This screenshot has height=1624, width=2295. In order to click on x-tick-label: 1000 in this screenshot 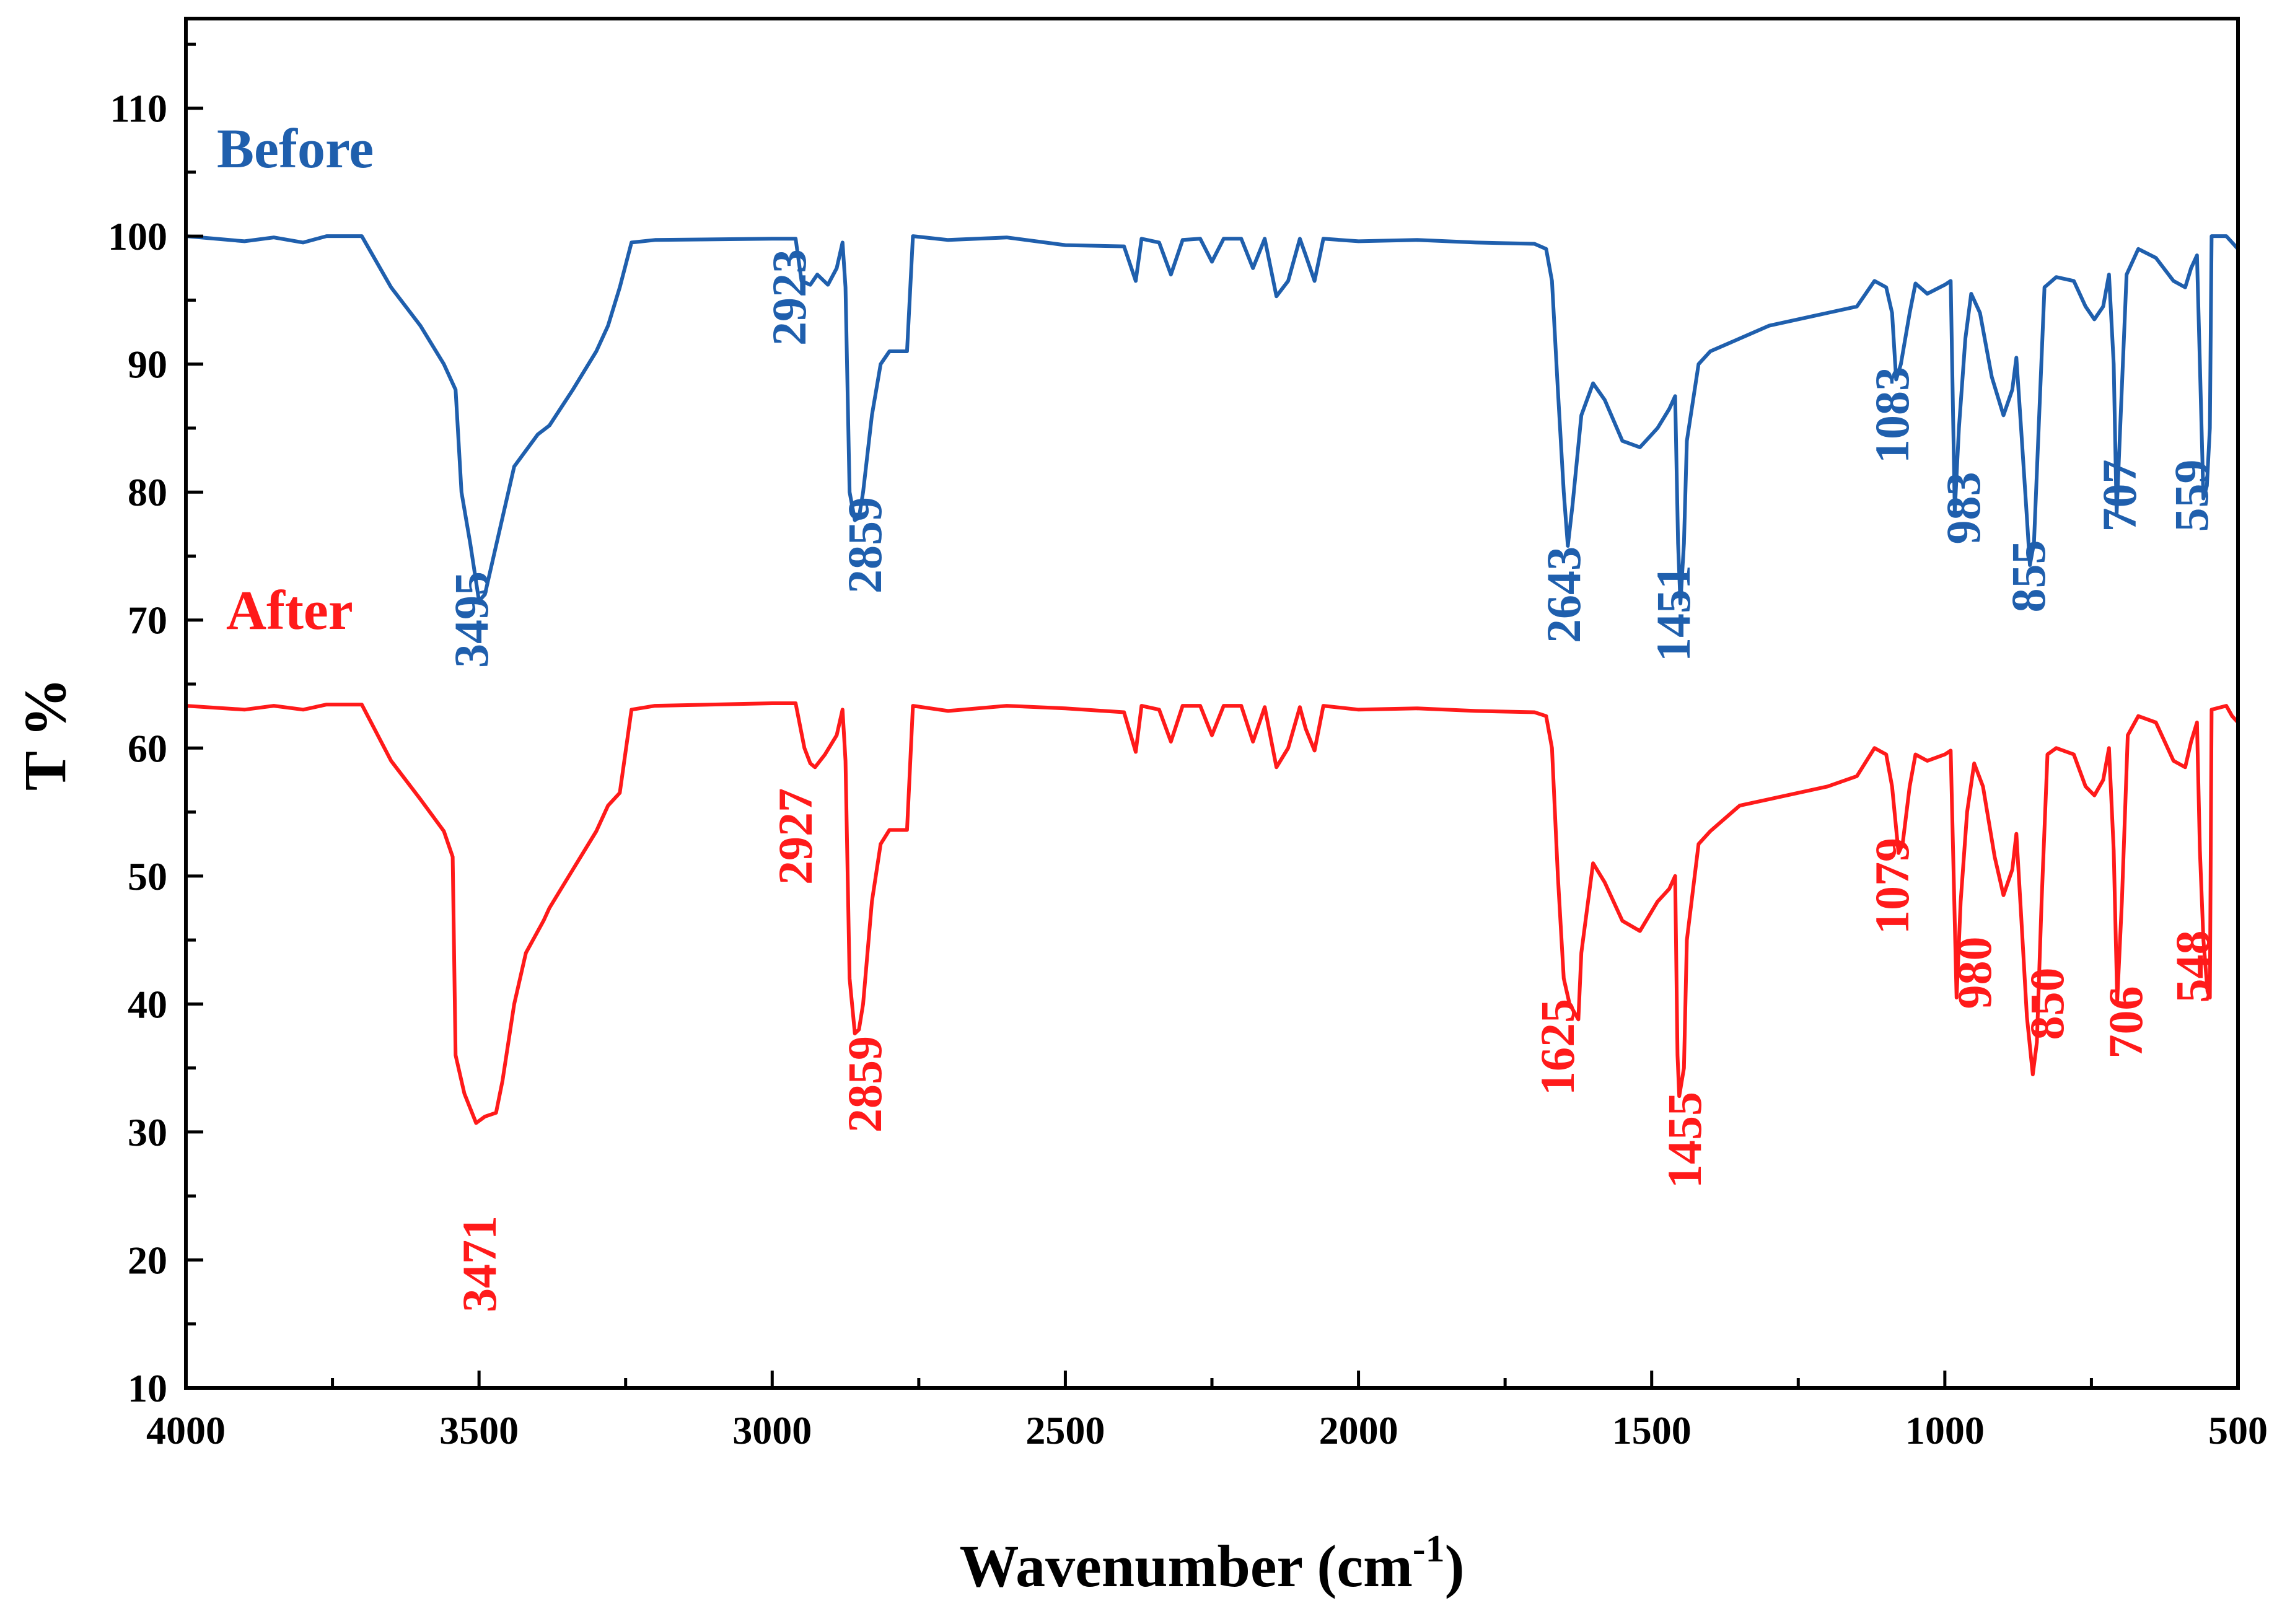, I will do `click(1945, 1430)`.